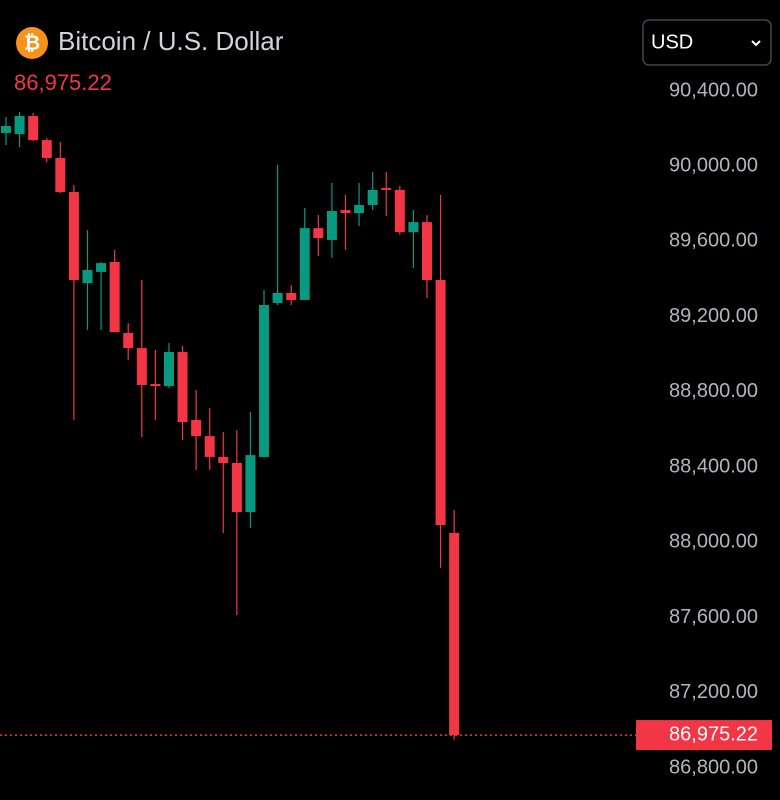 The image size is (780, 800). Describe the element at coordinates (672, 42) in the screenshot. I see `select-value: USD` at that location.